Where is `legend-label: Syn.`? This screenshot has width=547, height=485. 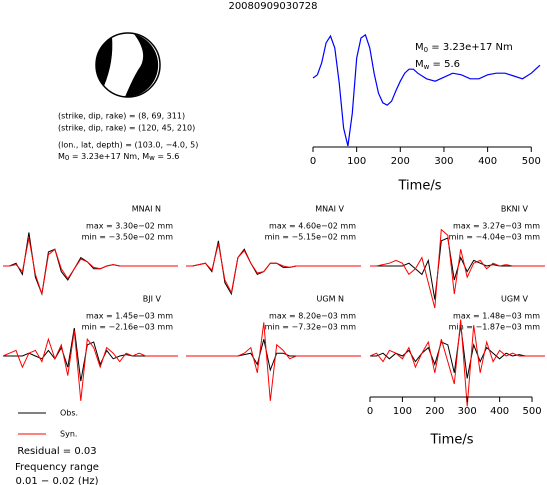 legend-label: Syn. is located at coordinates (68, 434).